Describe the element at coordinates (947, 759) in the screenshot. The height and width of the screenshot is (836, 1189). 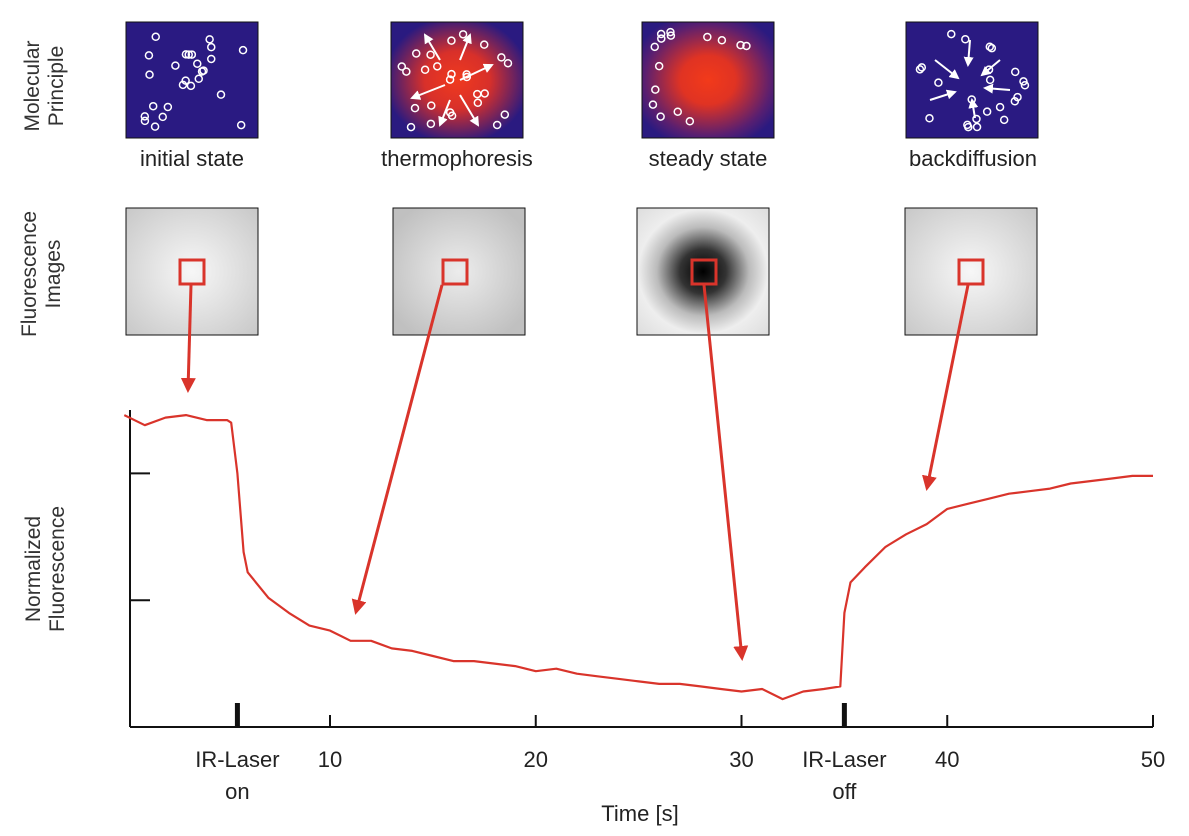
I see `x-tick-label: 40` at that location.